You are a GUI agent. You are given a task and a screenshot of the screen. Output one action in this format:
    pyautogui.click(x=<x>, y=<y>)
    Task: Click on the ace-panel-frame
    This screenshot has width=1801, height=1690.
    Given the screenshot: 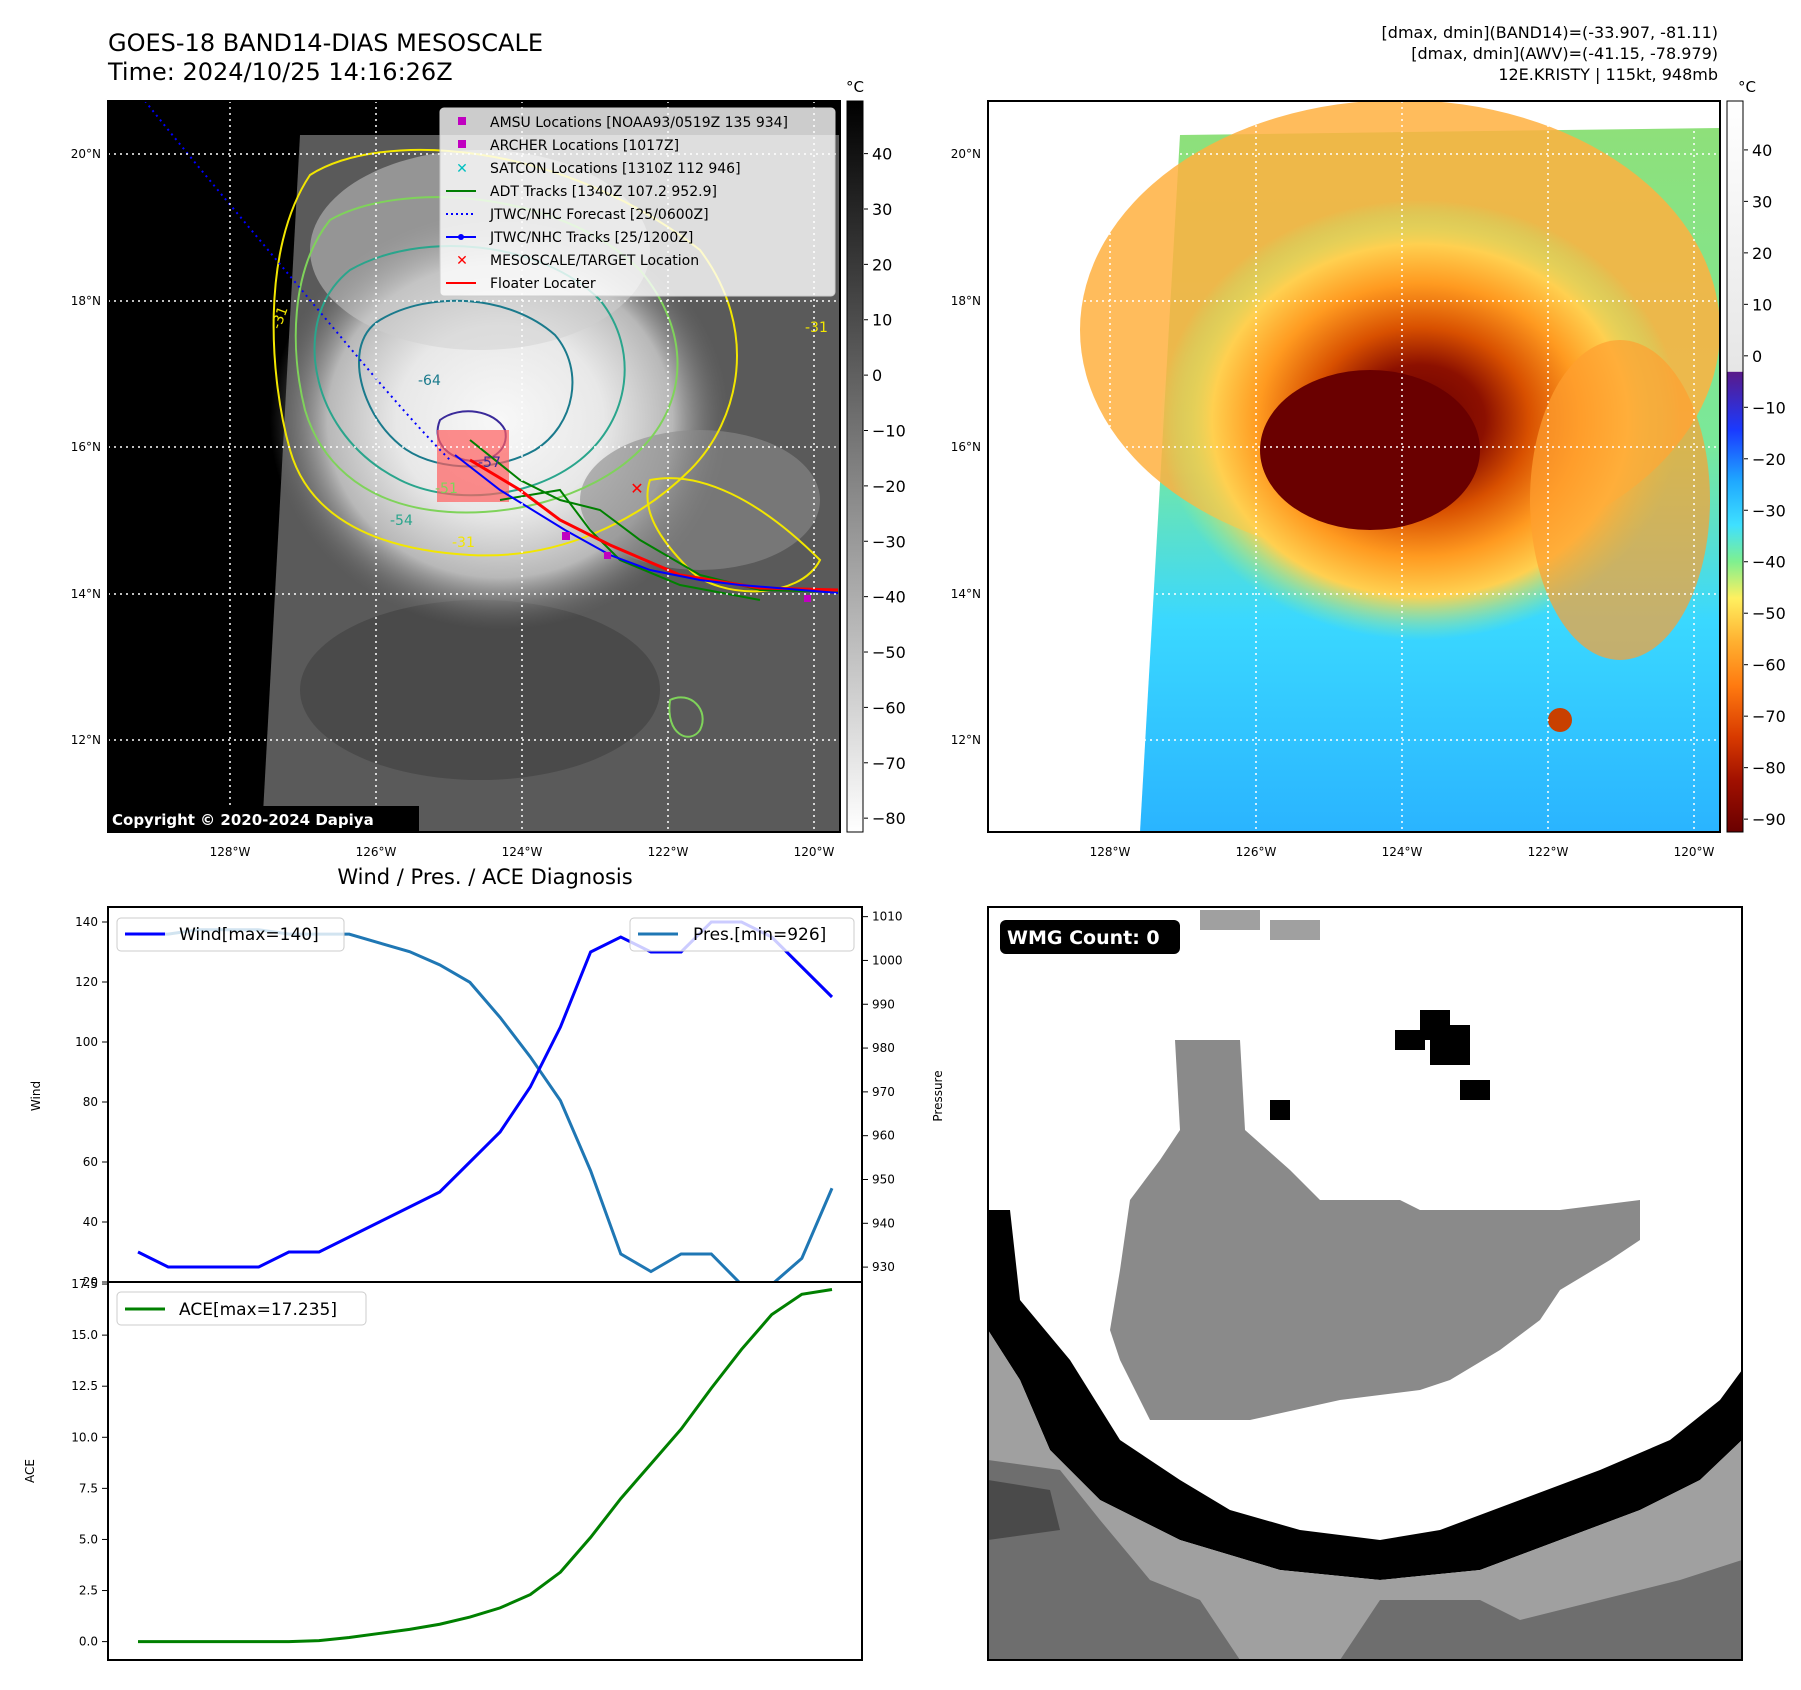 What is the action you would take?
    pyautogui.click(x=485, y=1471)
    